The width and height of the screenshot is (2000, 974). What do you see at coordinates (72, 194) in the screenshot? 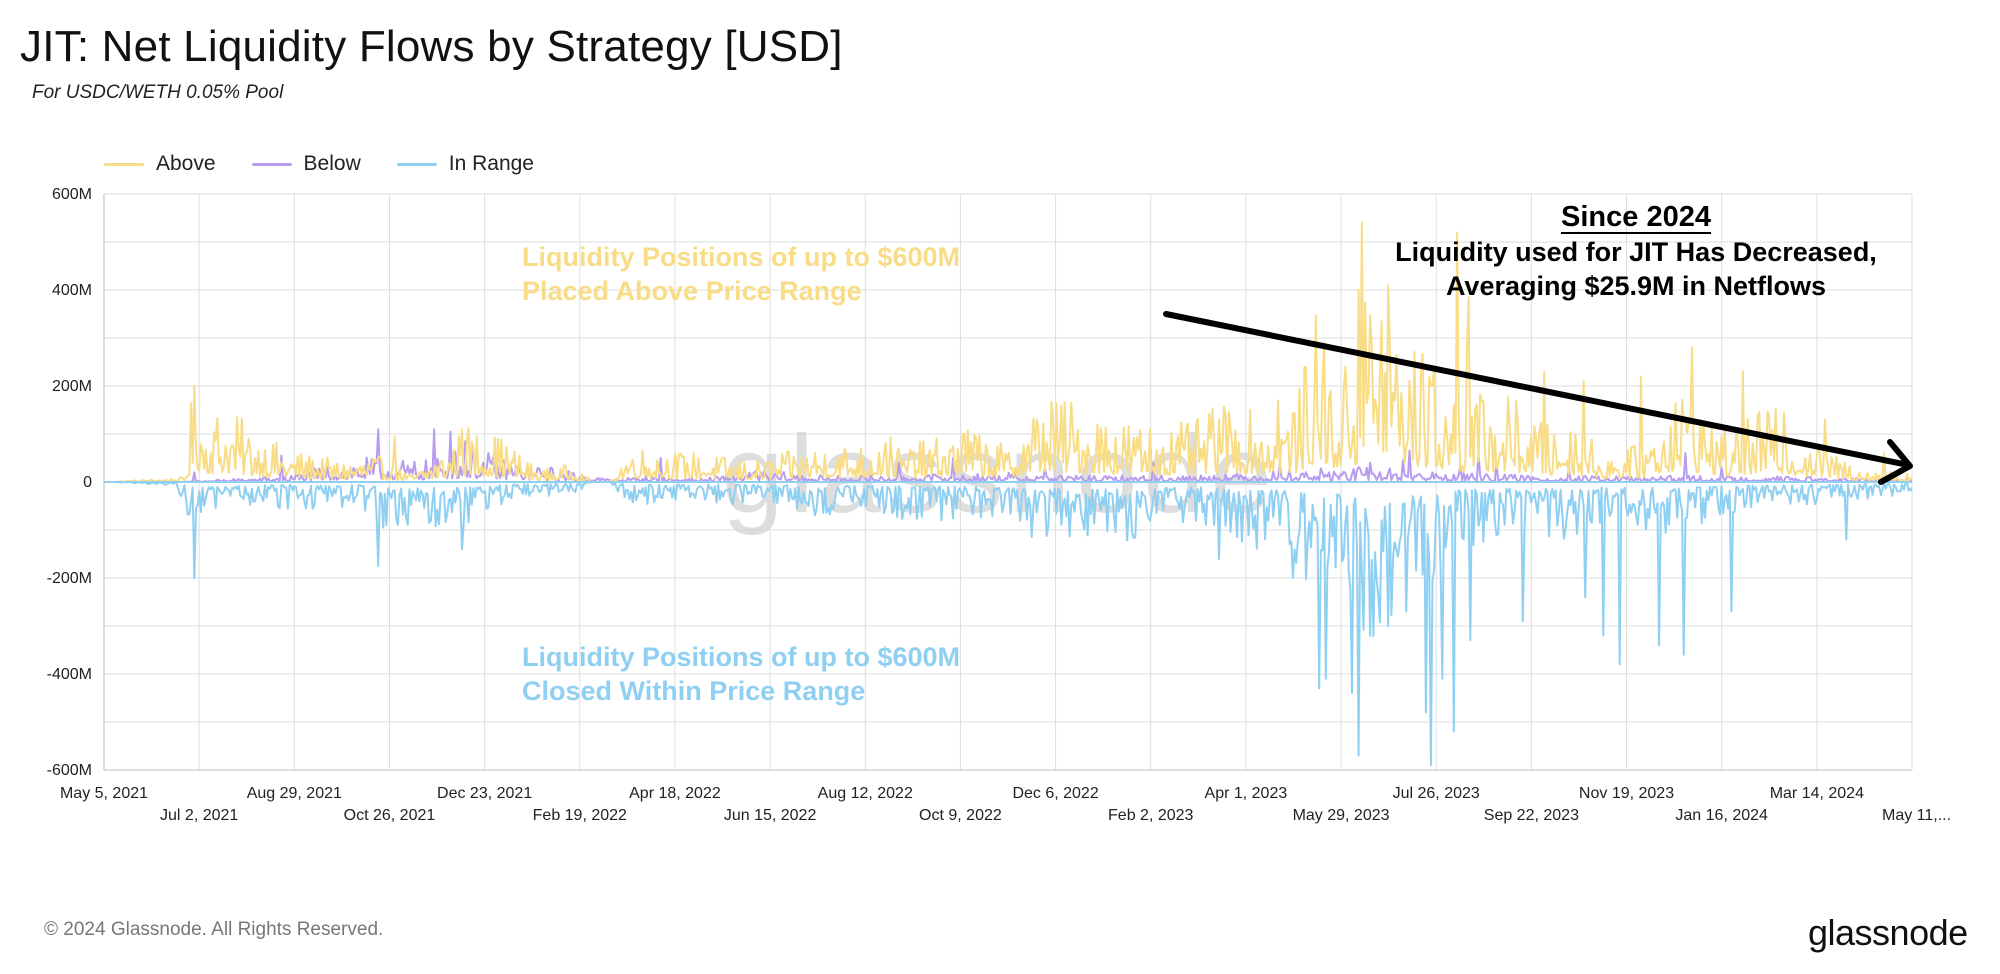
I see `y-tick-label: 600M` at bounding box center [72, 194].